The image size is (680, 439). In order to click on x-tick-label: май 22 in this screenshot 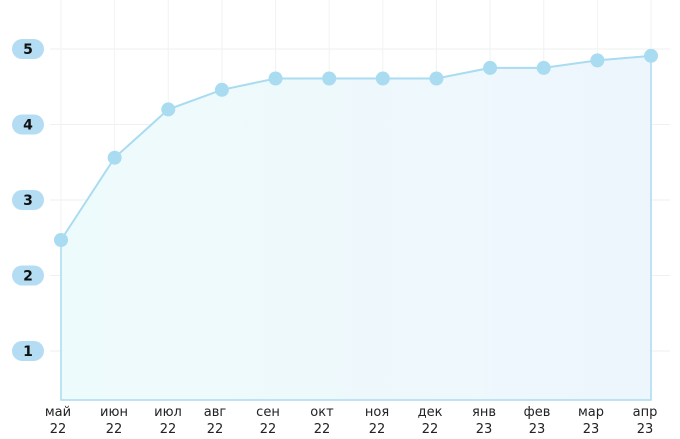, I will do `click(58, 421)`.